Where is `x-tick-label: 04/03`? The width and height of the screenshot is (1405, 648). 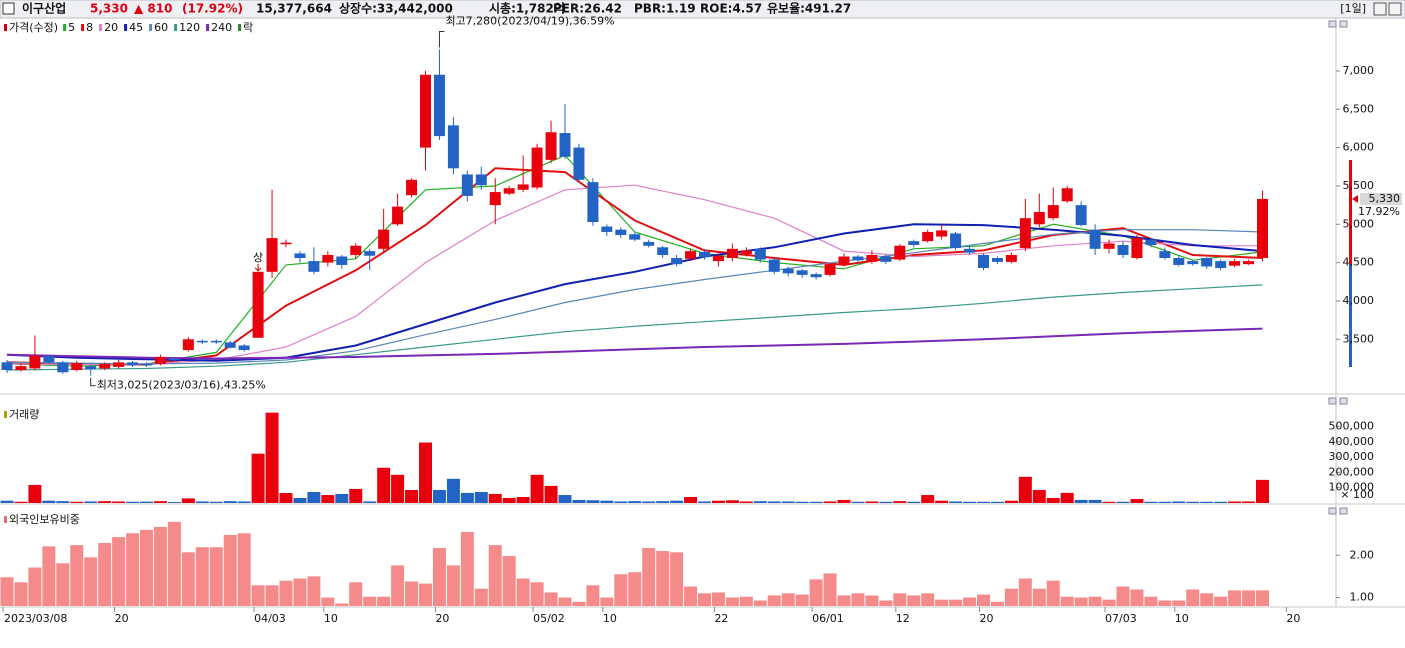 x-tick-label: 04/03 is located at coordinates (270, 618).